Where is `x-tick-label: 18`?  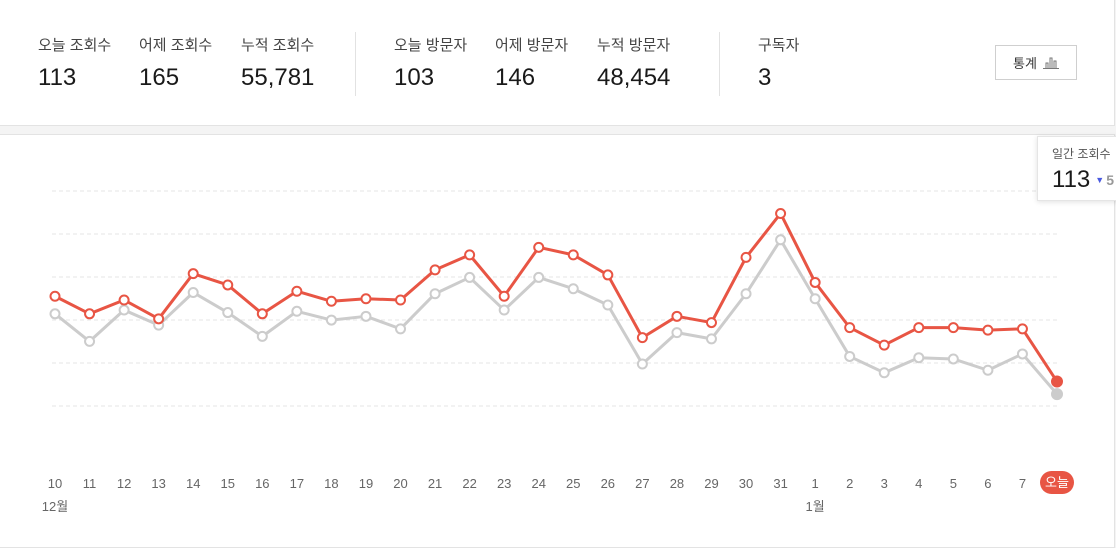 x-tick-label: 18 is located at coordinates (331, 483).